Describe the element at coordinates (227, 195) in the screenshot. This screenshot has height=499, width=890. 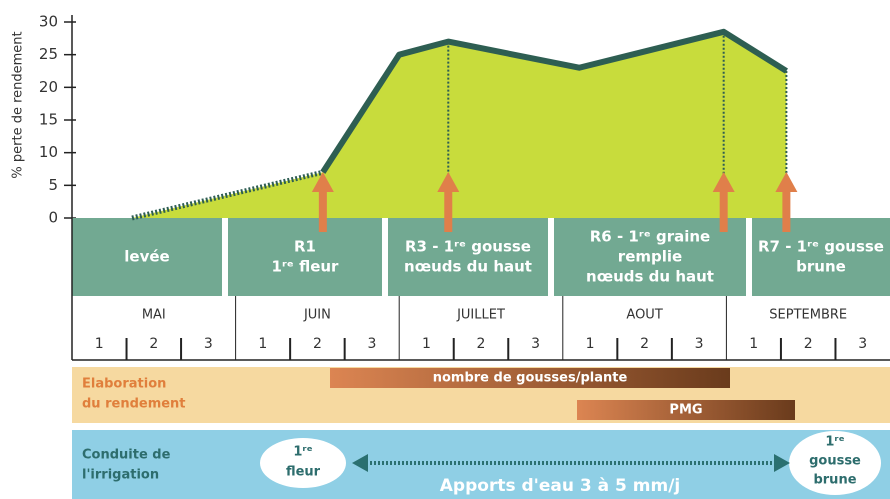
I see `emergence-line` at that location.